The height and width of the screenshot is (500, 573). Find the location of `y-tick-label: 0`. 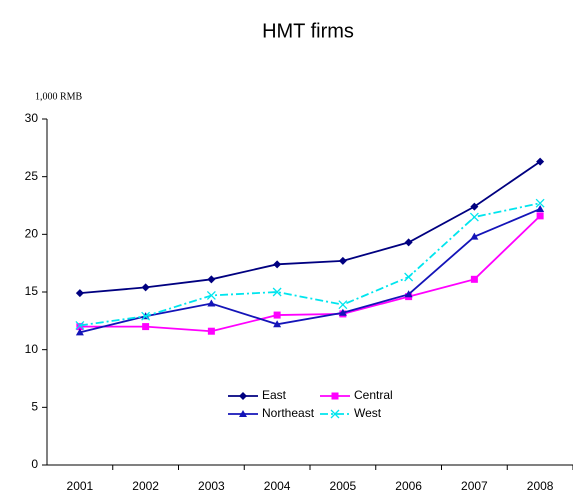

y-tick-label: 0 is located at coordinates (34, 464).